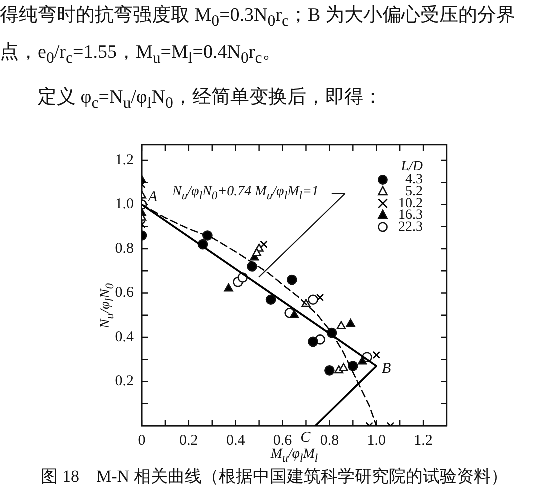 The width and height of the screenshot is (549, 493). What do you see at coordinates (124, 337) in the screenshot?
I see `y-tick-label: 0.4` at bounding box center [124, 337].